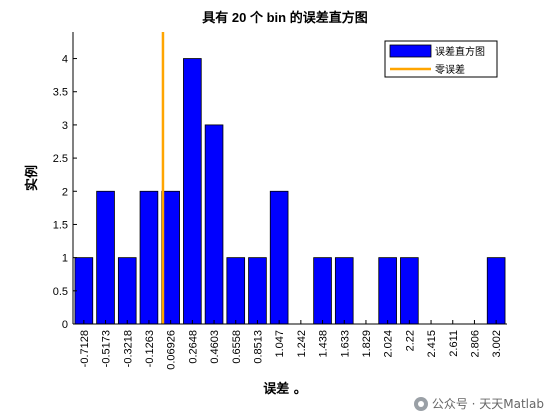  What do you see at coordinates (237, 347) in the screenshot?
I see `x-tick-label: 0.6558` at bounding box center [237, 347].